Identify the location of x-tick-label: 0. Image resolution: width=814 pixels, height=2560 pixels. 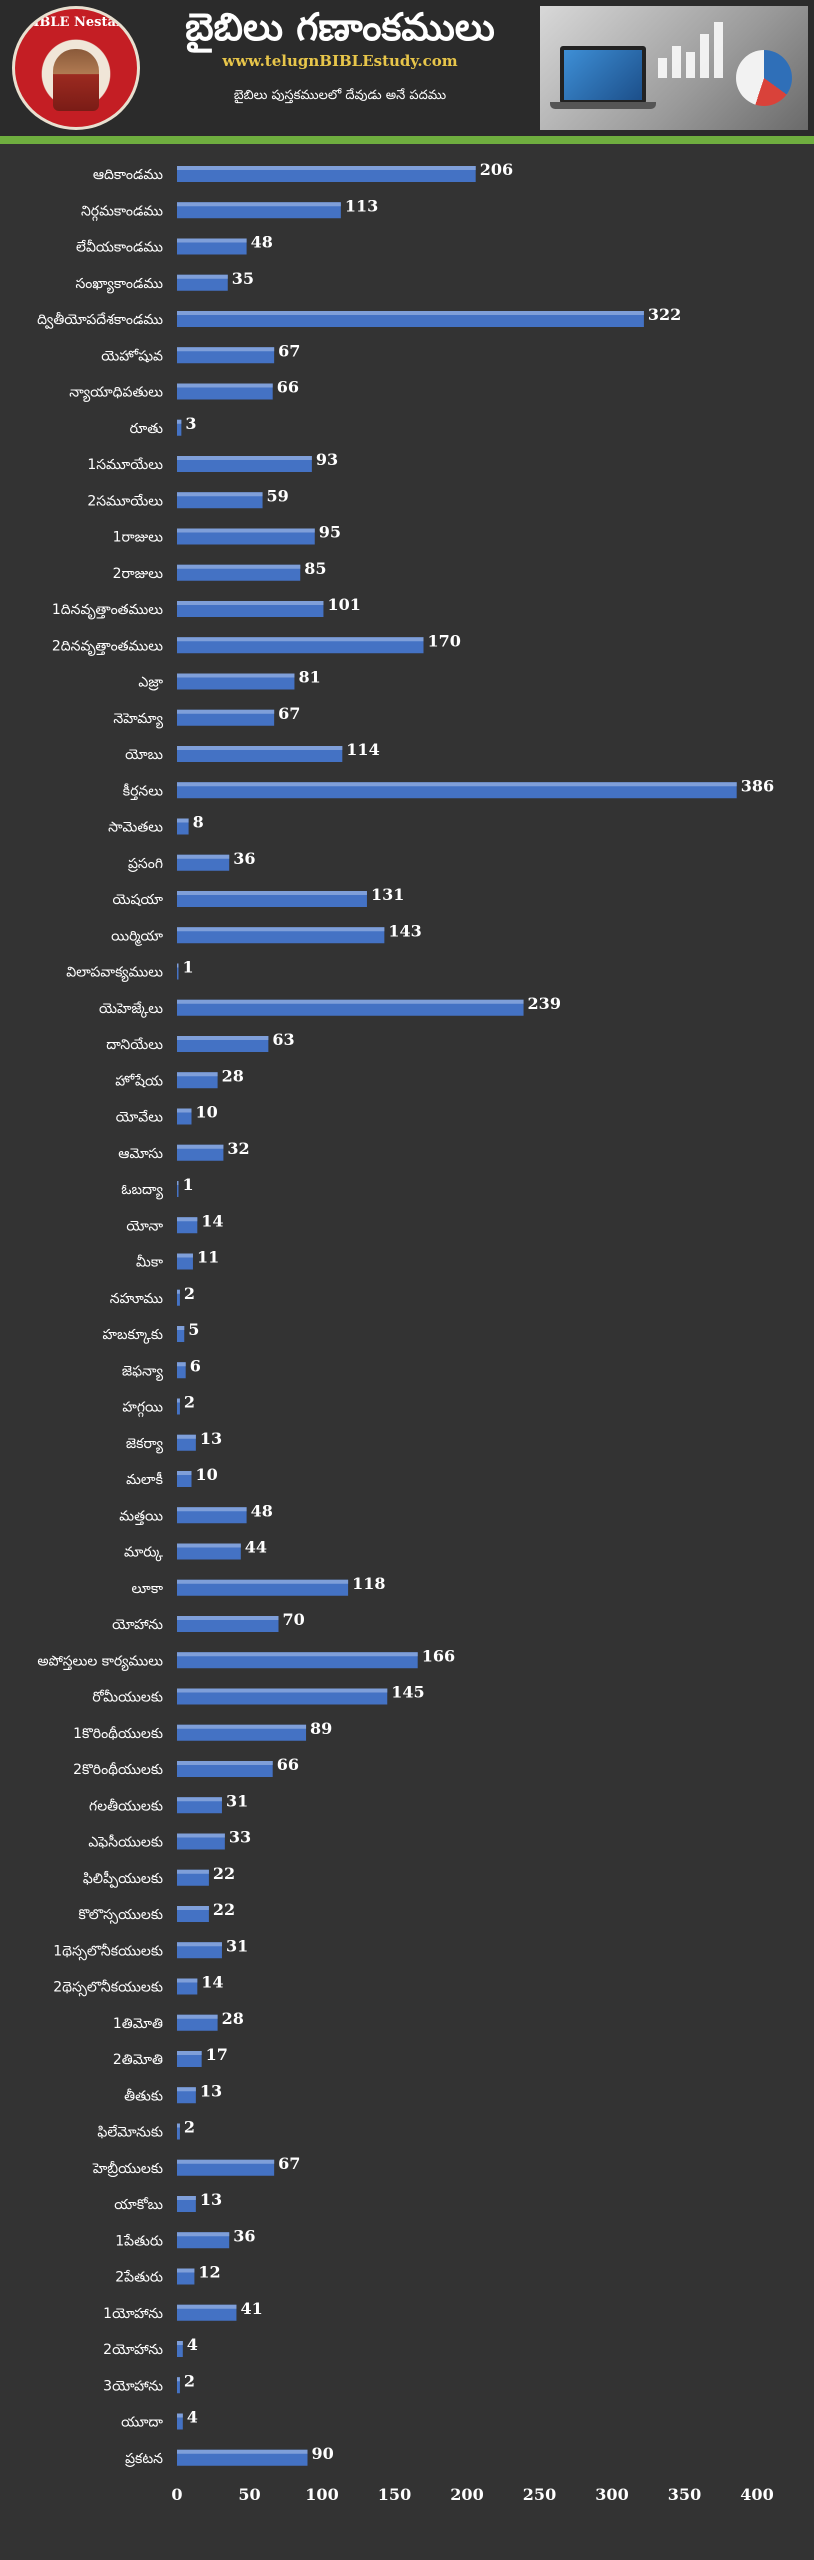
(176, 2494).